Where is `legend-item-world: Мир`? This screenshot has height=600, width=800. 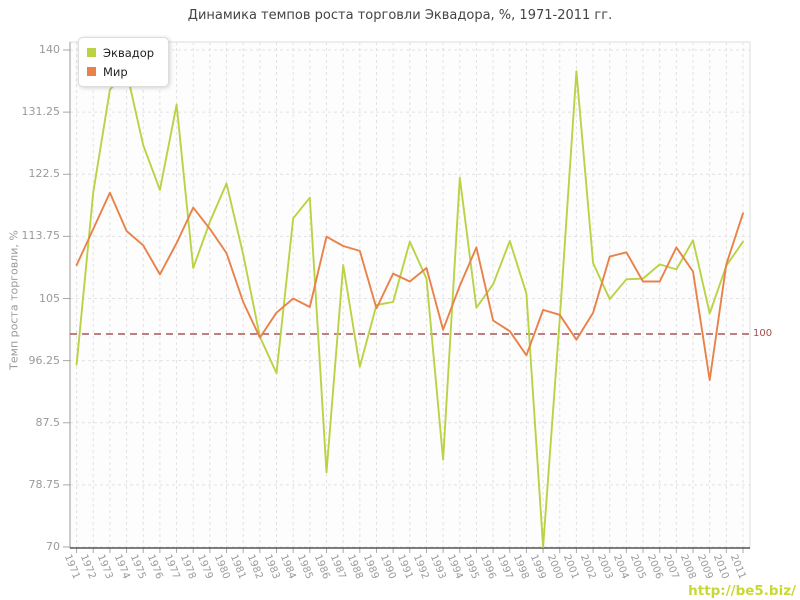
legend-item-world: Мир is located at coordinates (120, 71).